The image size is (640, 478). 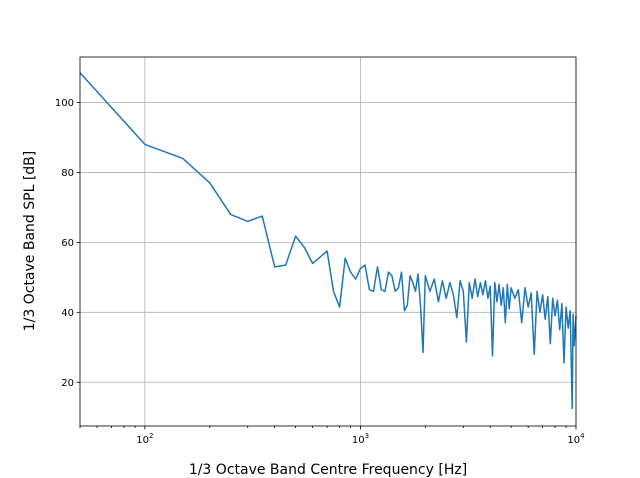 I want to click on y-tick-label: 20, so click(x=67, y=383).